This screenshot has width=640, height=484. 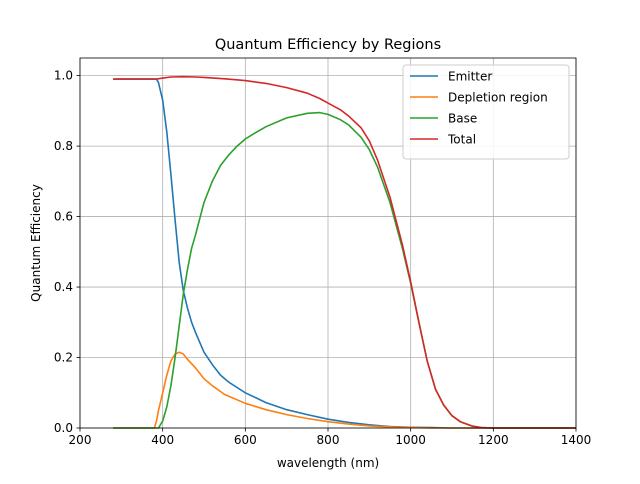 What do you see at coordinates (461, 140) in the screenshot?
I see `legend-label-total: Total` at bounding box center [461, 140].